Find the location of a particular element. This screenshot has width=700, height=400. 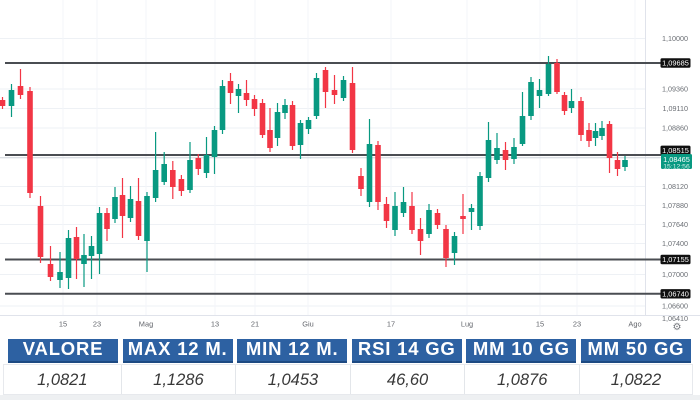

svg-text: 1,07880 is located at coordinates (675, 205).